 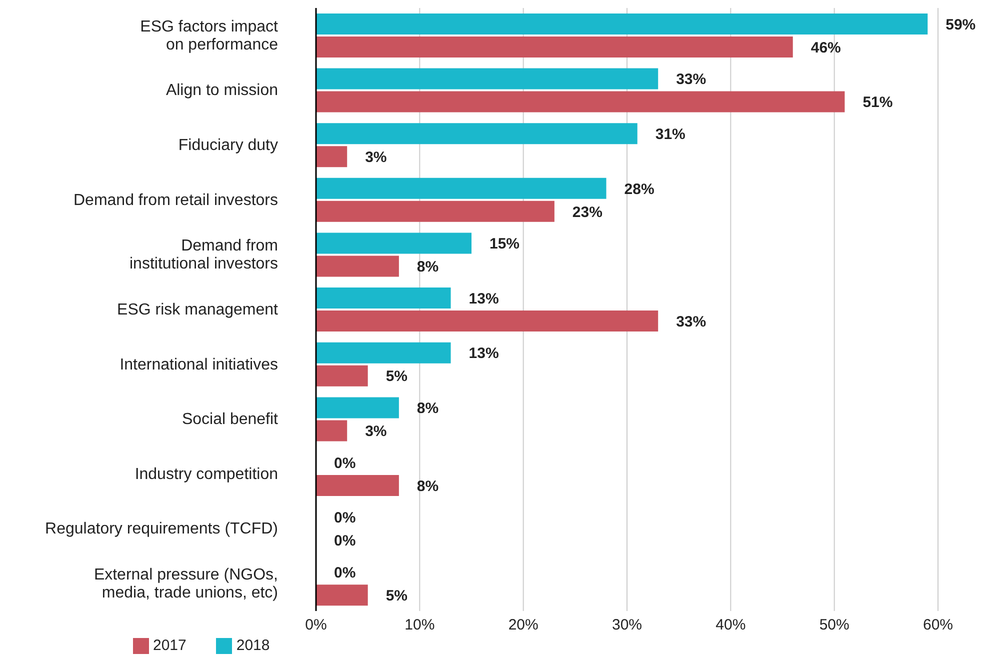 I want to click on y-tick-label: International initiatives, so click(x=199, y=364).